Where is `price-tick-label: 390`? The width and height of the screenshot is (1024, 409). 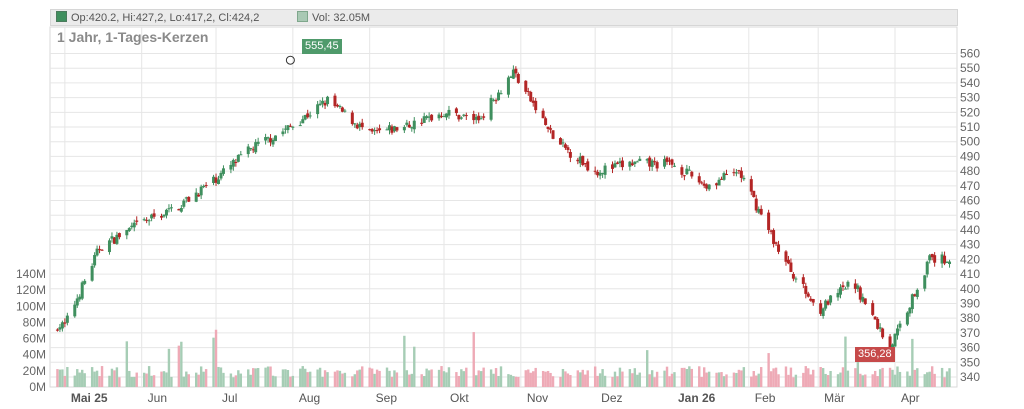 price-tick-label: 390 is located at coordinates (970, 303).